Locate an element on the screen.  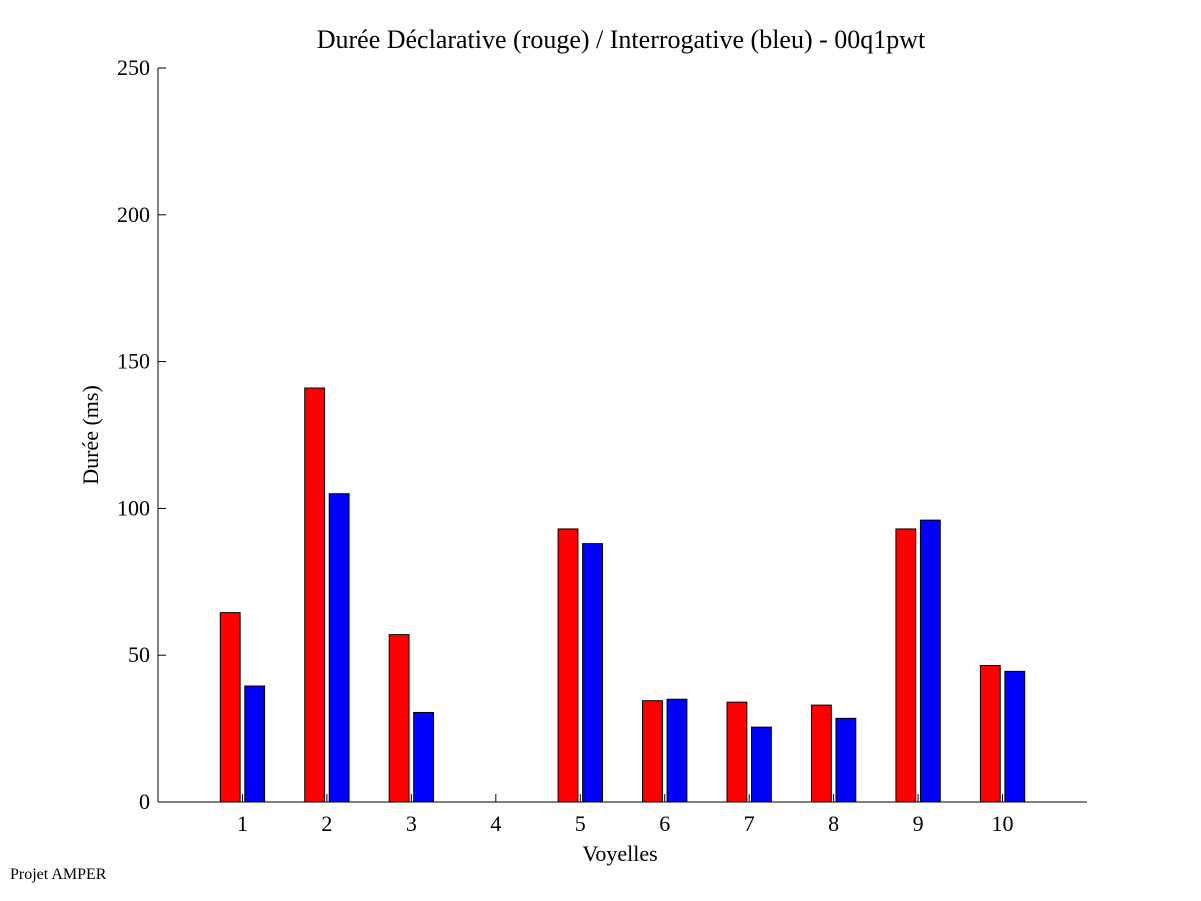
y-tick-label: 200 is located at coordinates (133, 214).